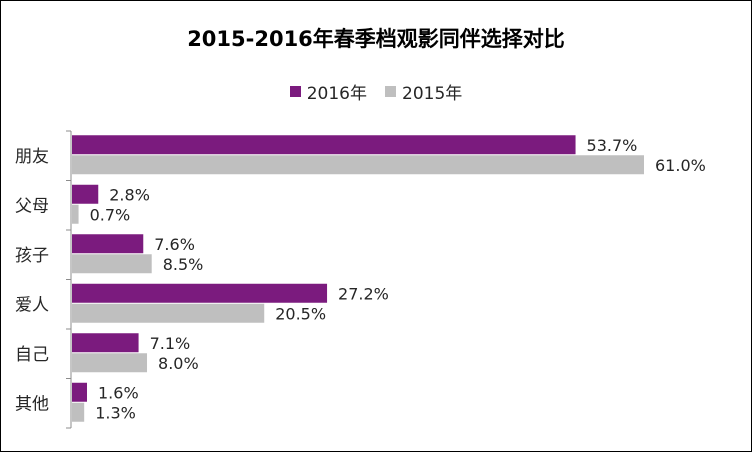 This screenshot has width=752, height=452. I want to click on data-label: 53.7%, so click(612, 145).